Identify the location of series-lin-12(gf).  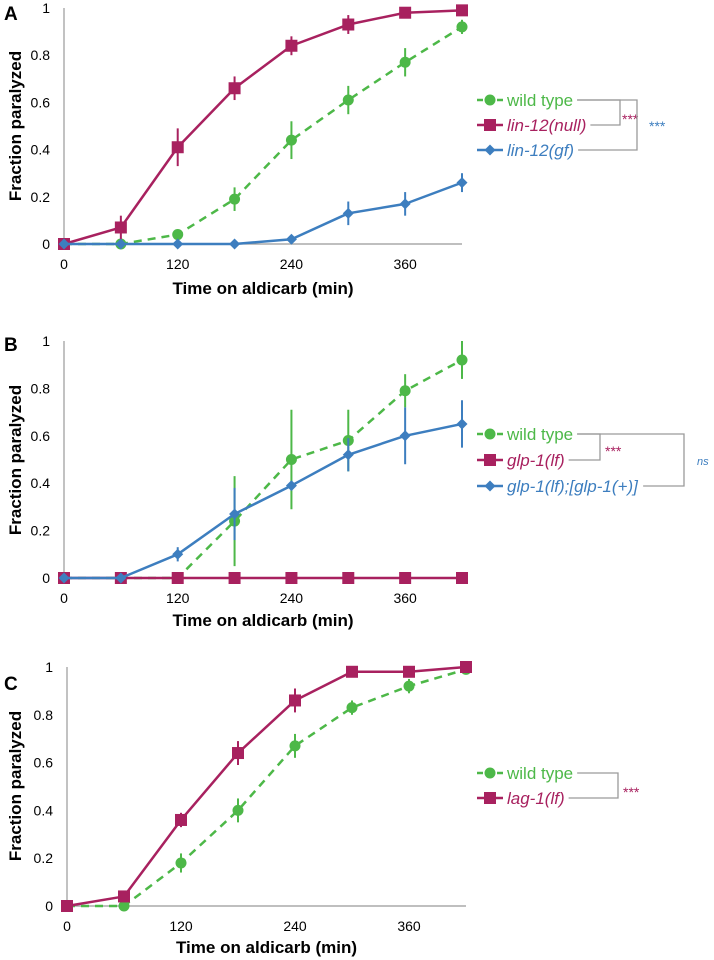
(263, 211).